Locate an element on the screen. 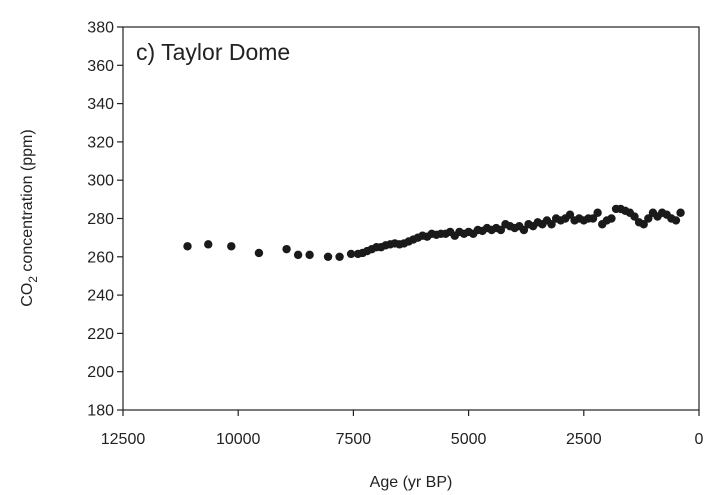  y-tick-label: 240 is located at coordinates (100, 296).